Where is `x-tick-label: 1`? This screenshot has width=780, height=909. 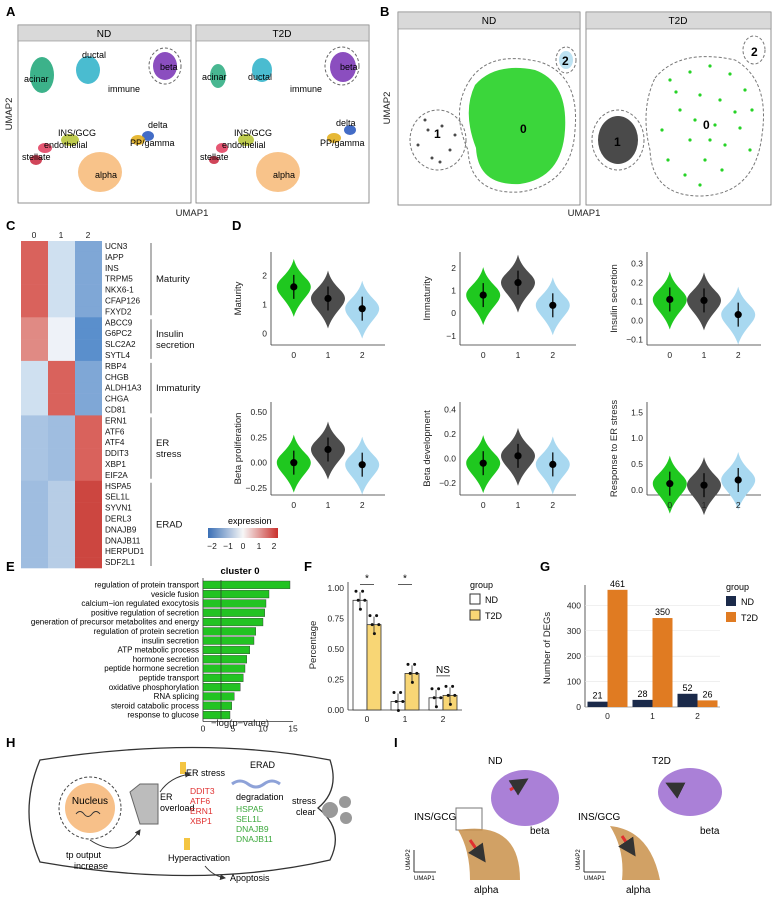 x-tick-label: 1 is located at coordinates (704, 505).